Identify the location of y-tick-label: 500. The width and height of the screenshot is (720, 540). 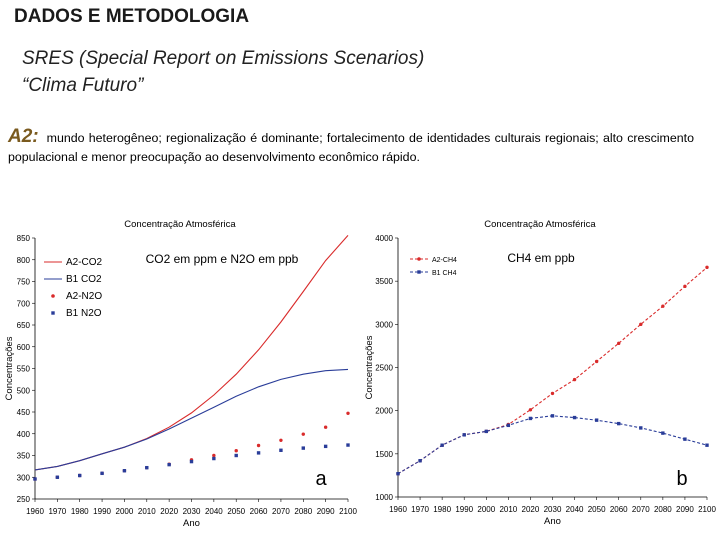
(24, 390).